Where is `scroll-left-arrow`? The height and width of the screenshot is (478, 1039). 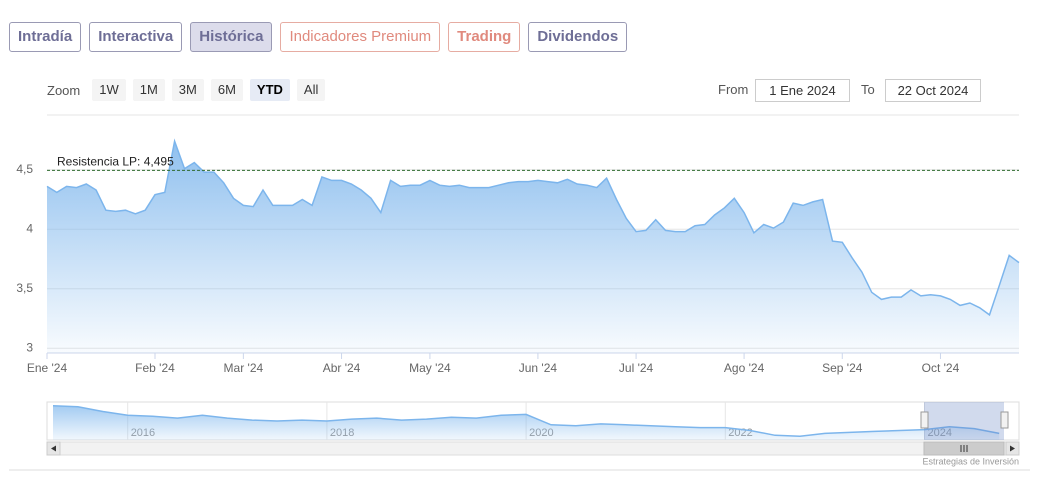
scroll-left-arrow is located at coordinates (53, 448).